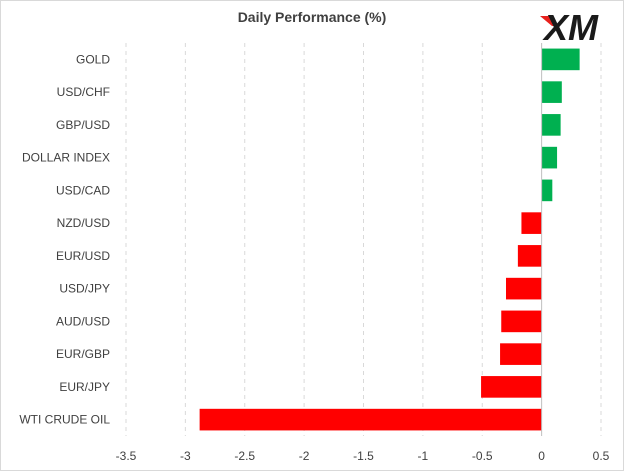 This screenshot has width=624, height=471. I want to click on category-label: EUR/JPY, so click(84, 387).